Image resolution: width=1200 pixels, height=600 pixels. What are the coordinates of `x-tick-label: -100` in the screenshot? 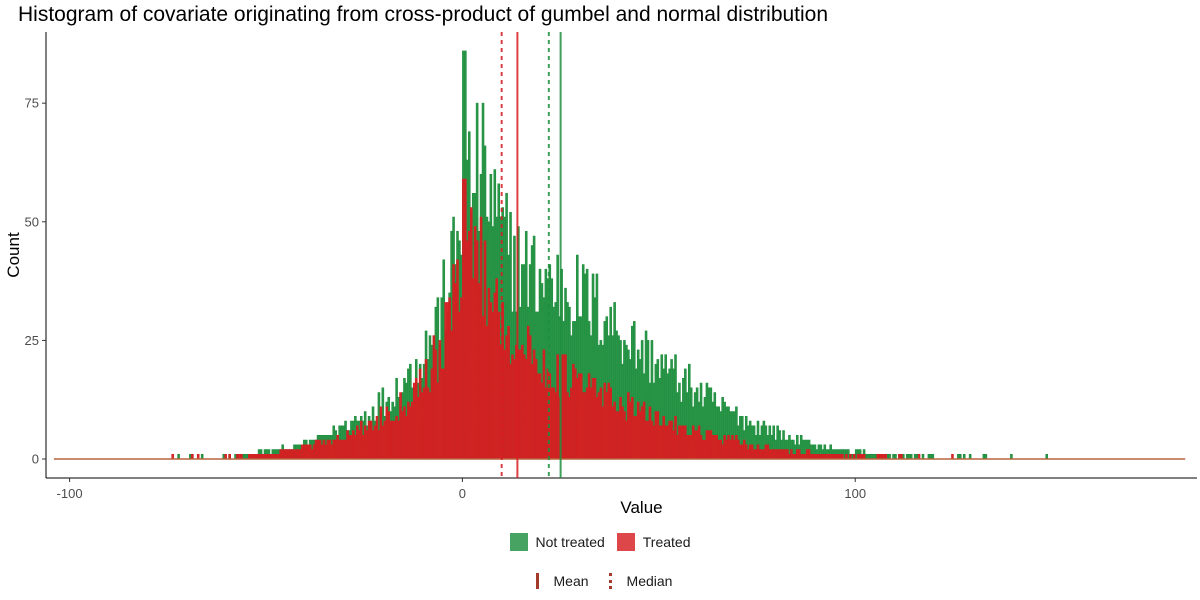 It's located at (70, 493).